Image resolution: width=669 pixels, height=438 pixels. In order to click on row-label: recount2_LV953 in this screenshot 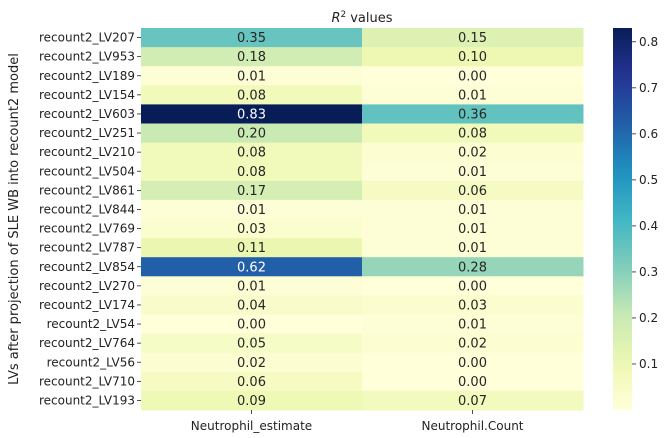, I will do `click(87, 57)`.